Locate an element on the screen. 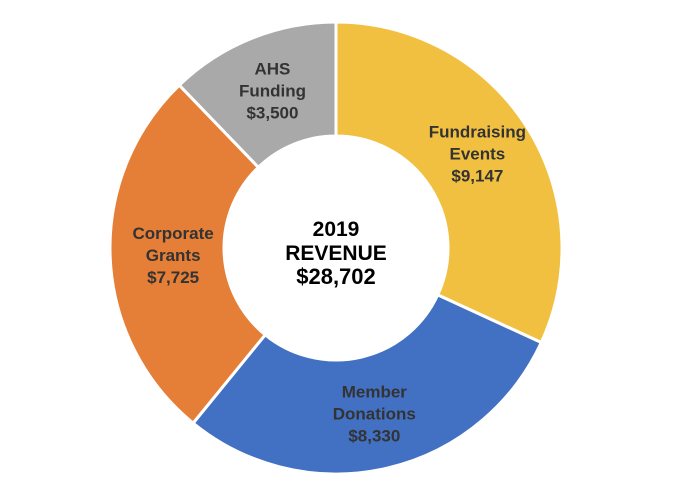 The width and height of the screenshot is (680, 480). center-year: 2019 is located at coordinates (336, 229).